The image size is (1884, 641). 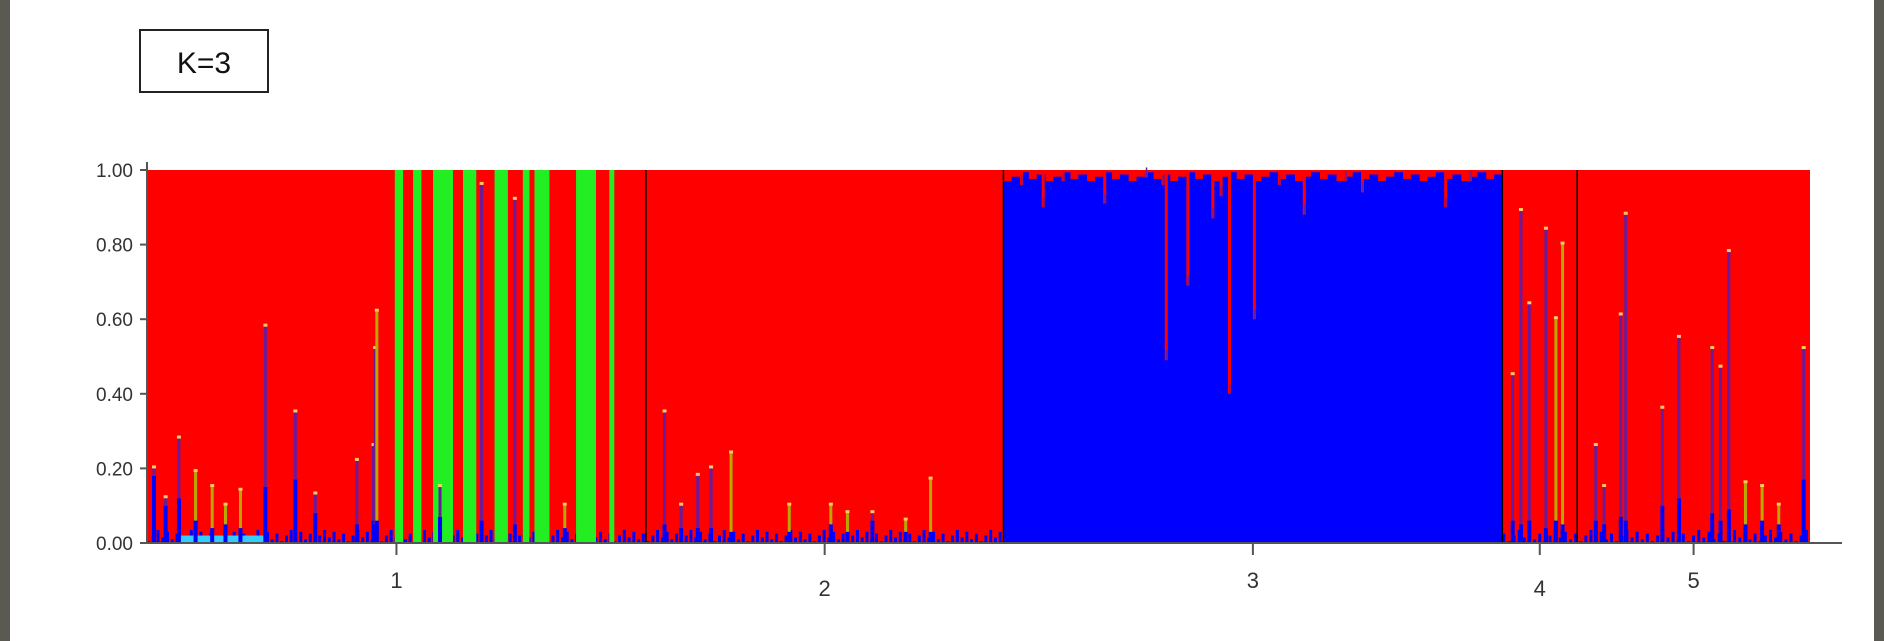 I want to click on x-group-label: 1, so click(x=396, y=580).